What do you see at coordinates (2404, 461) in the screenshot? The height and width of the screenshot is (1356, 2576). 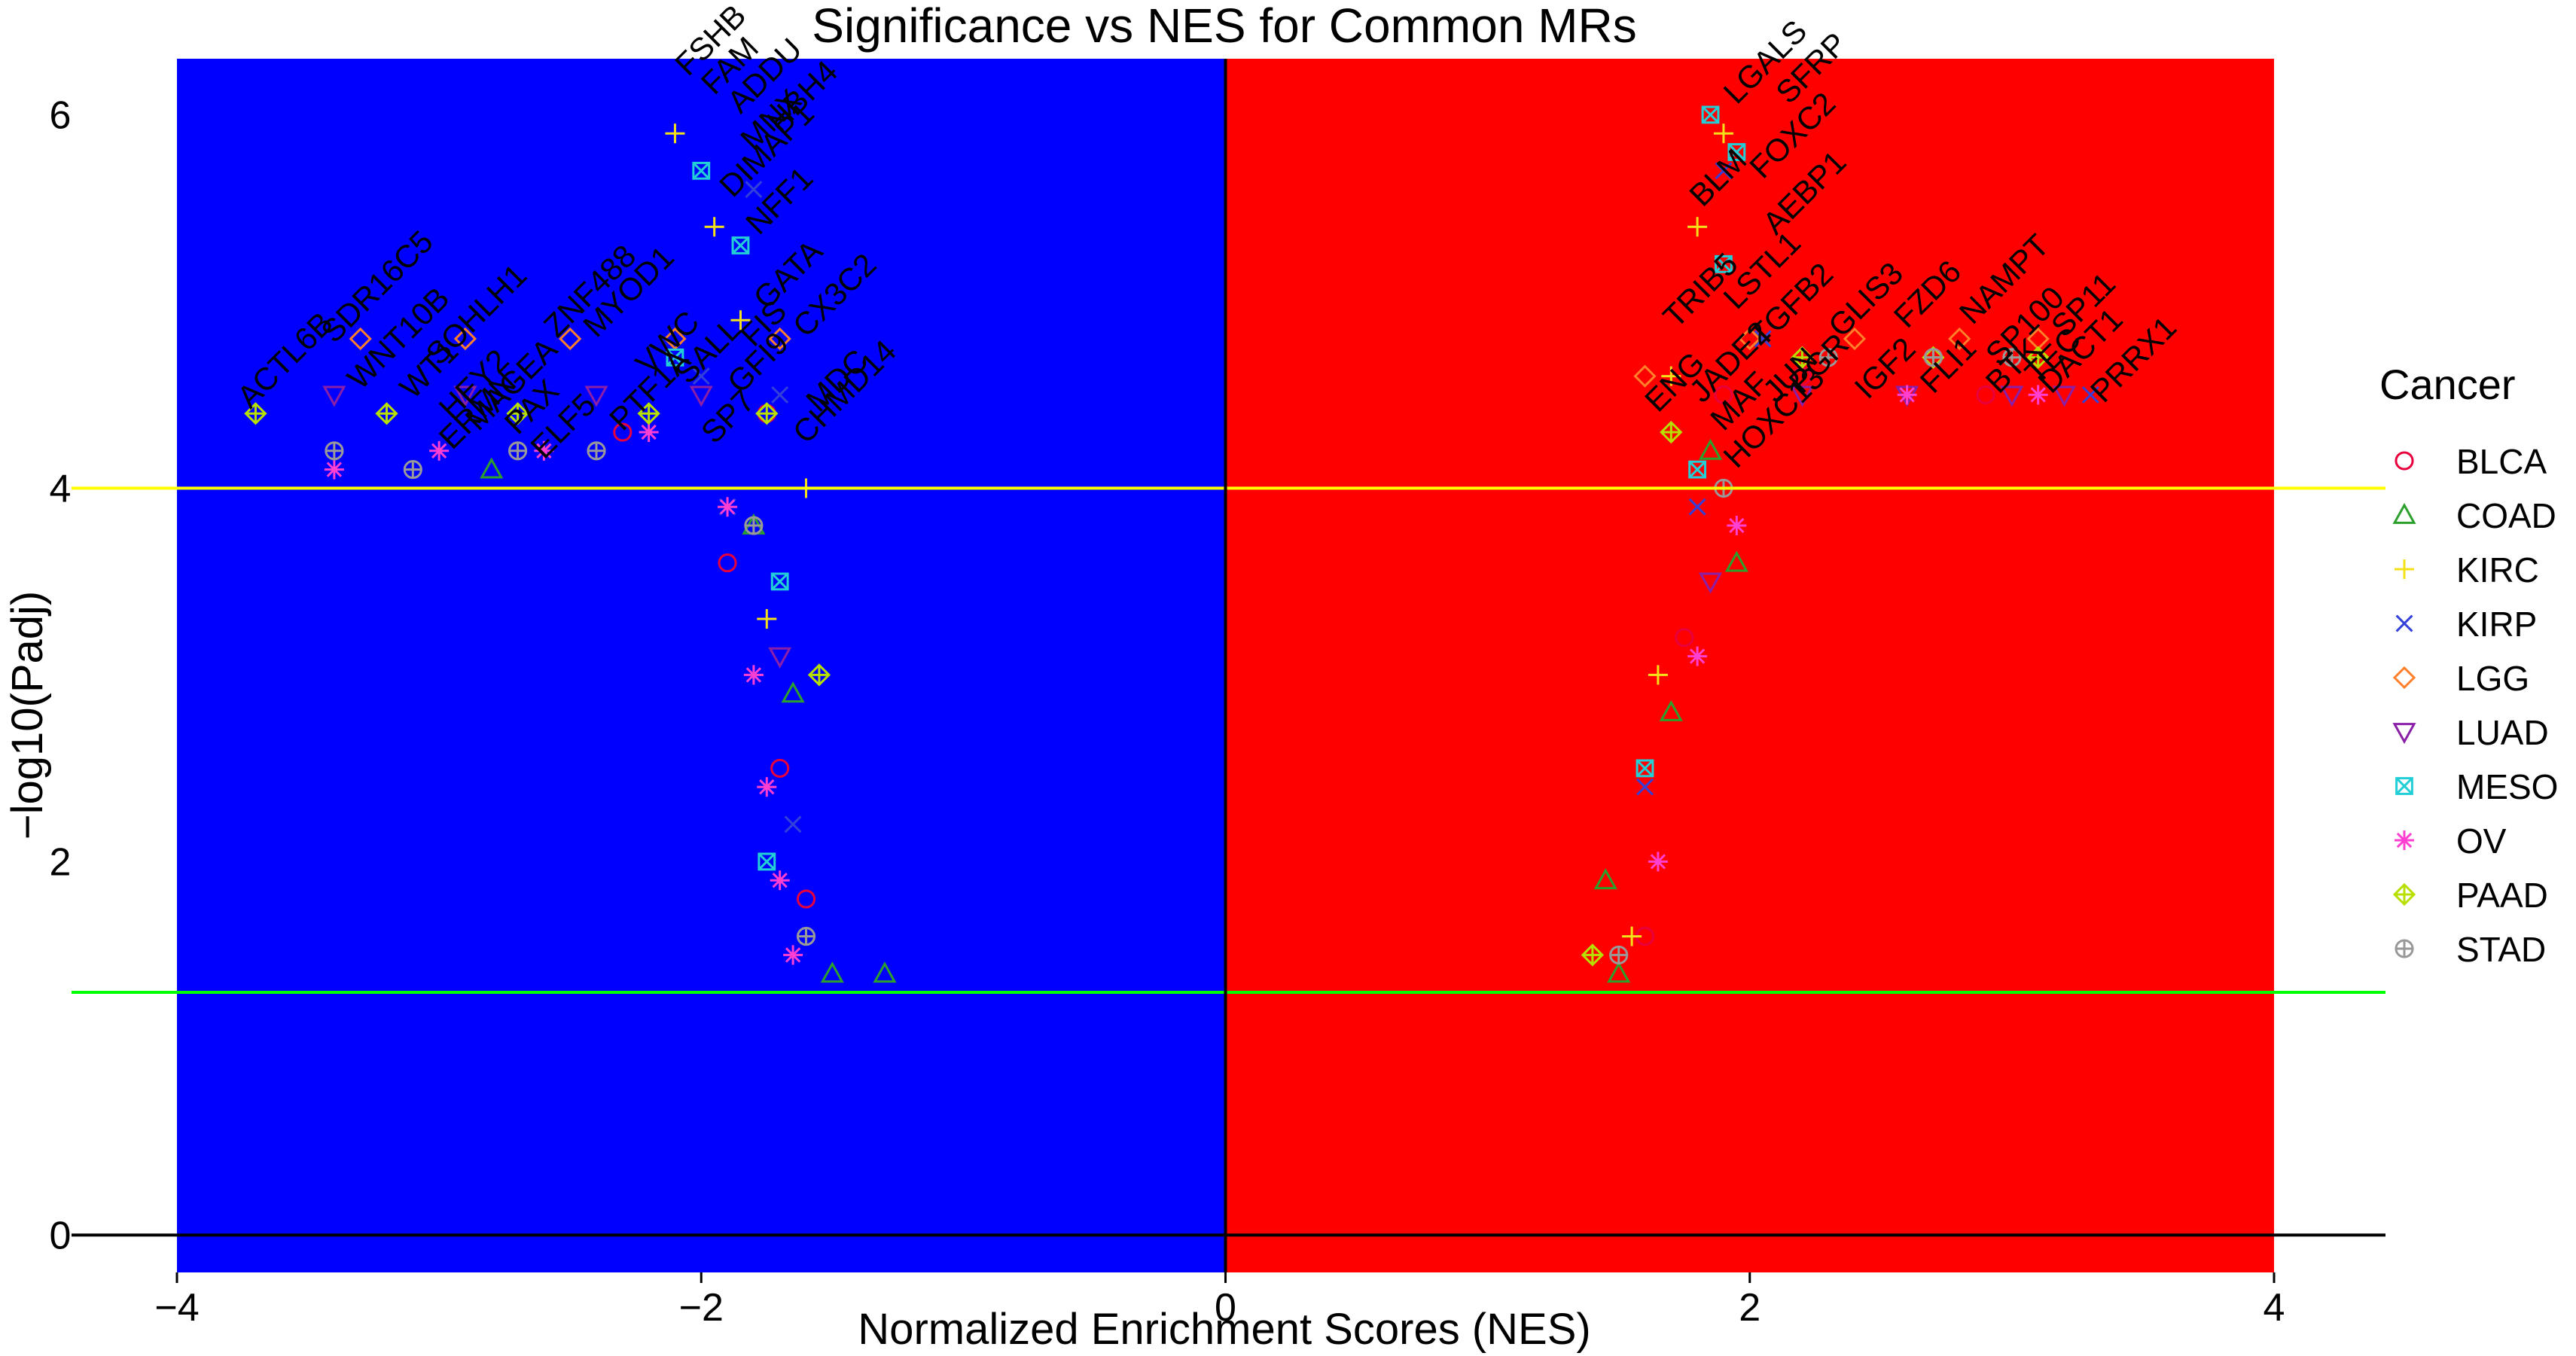 I see `legend-marker-blca` at bounding box center [2404, 461].